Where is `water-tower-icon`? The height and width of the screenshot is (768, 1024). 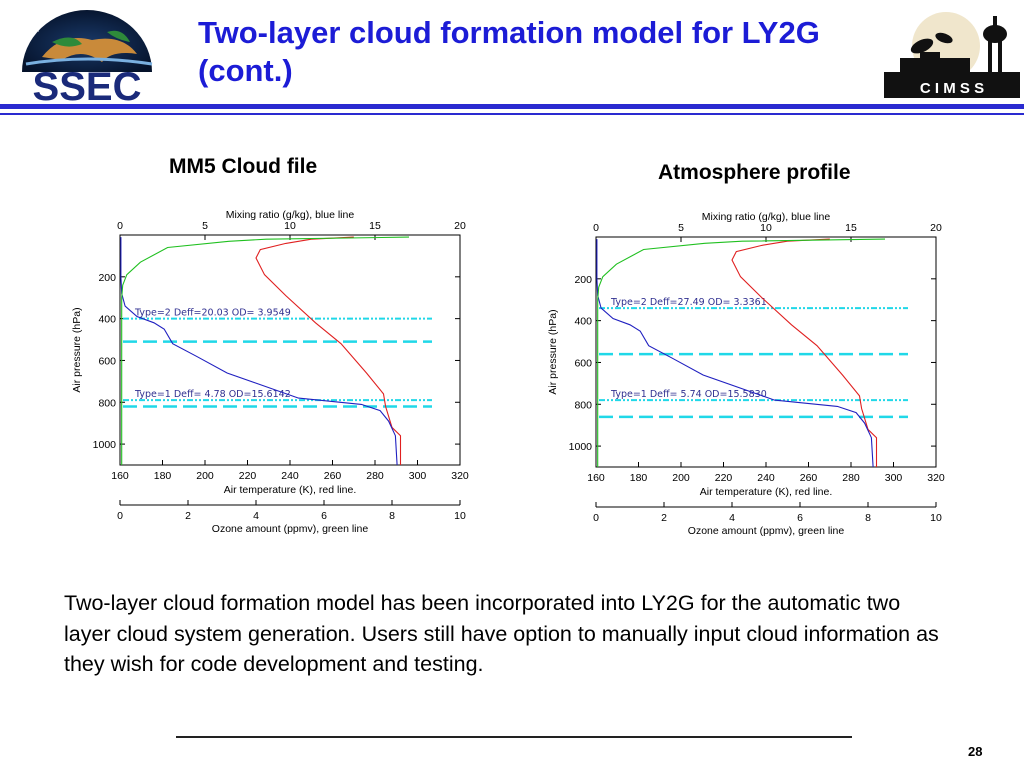 water-tower-icon is located at coordinates (995, 34).